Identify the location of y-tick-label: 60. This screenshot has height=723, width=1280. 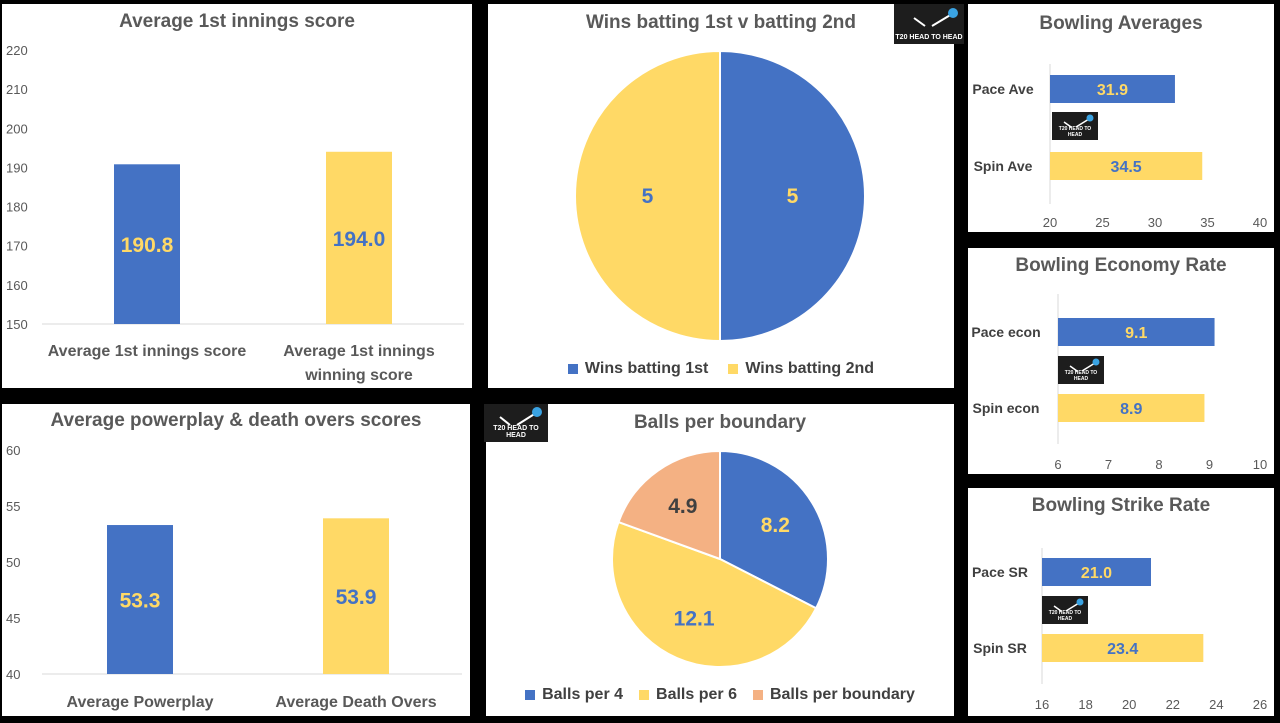
(13, 450).